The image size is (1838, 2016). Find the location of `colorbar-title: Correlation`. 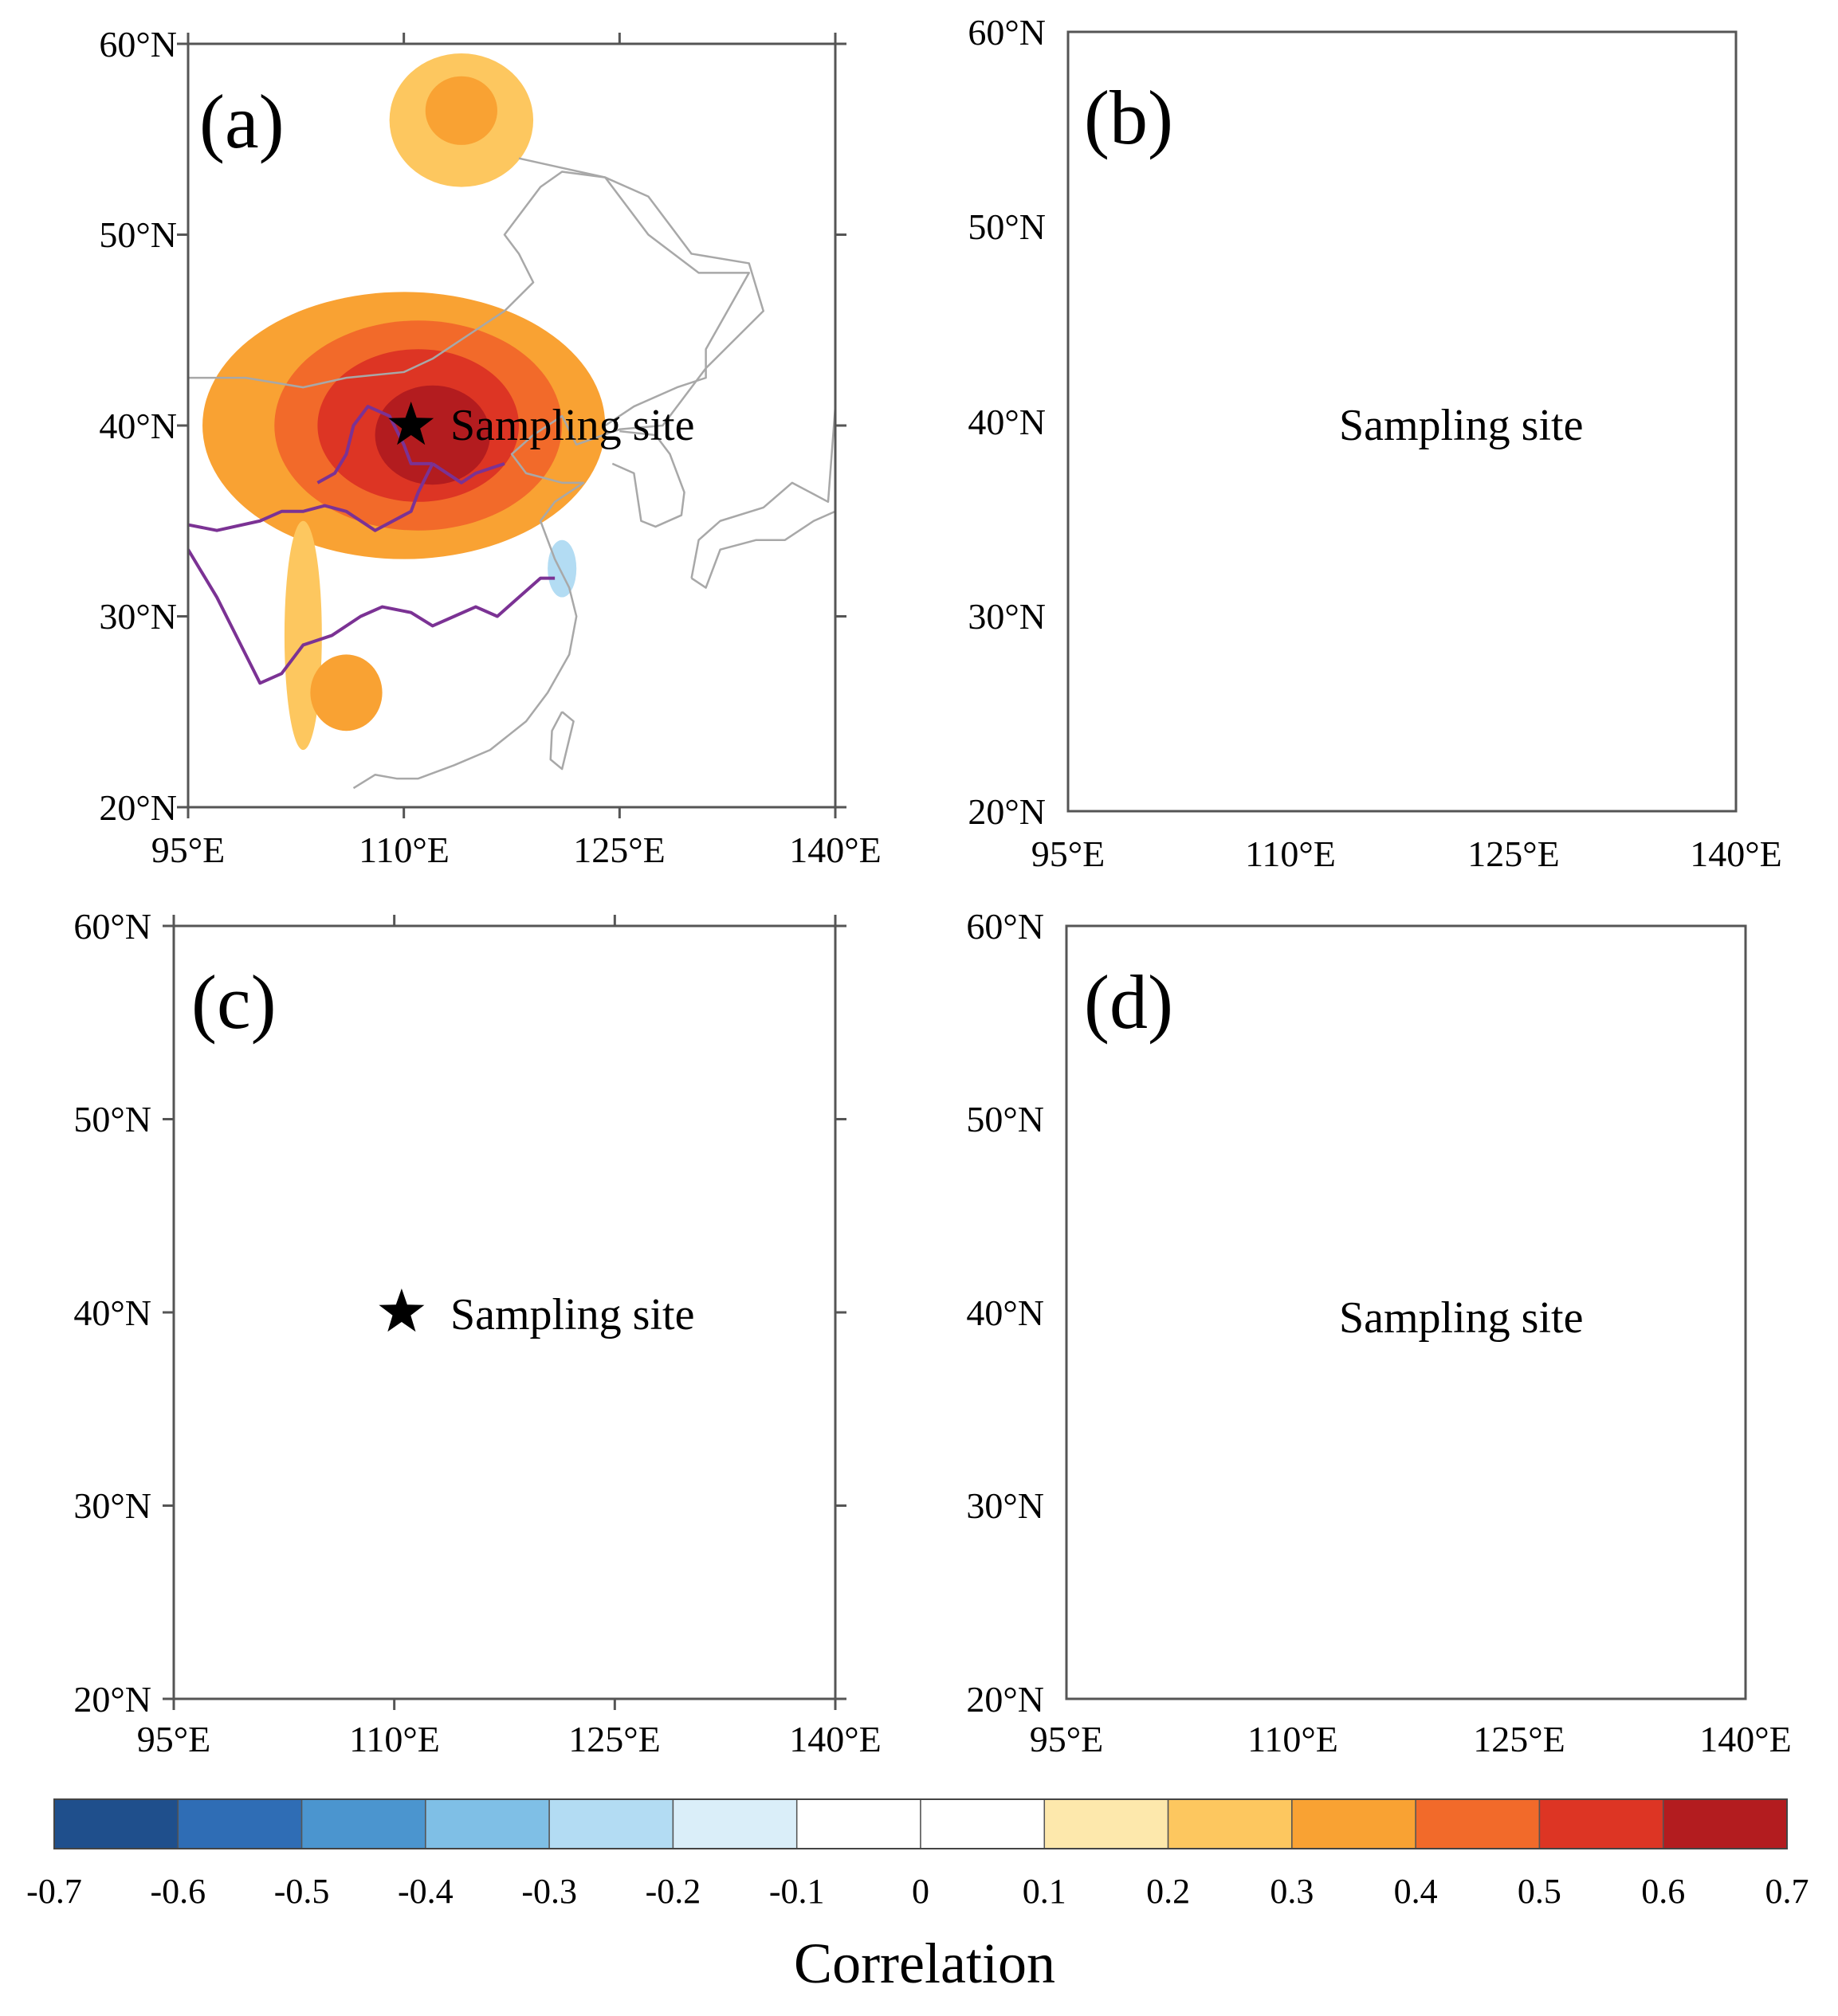

colorbar-title: Correlation is located at coordinates (924, 1963).